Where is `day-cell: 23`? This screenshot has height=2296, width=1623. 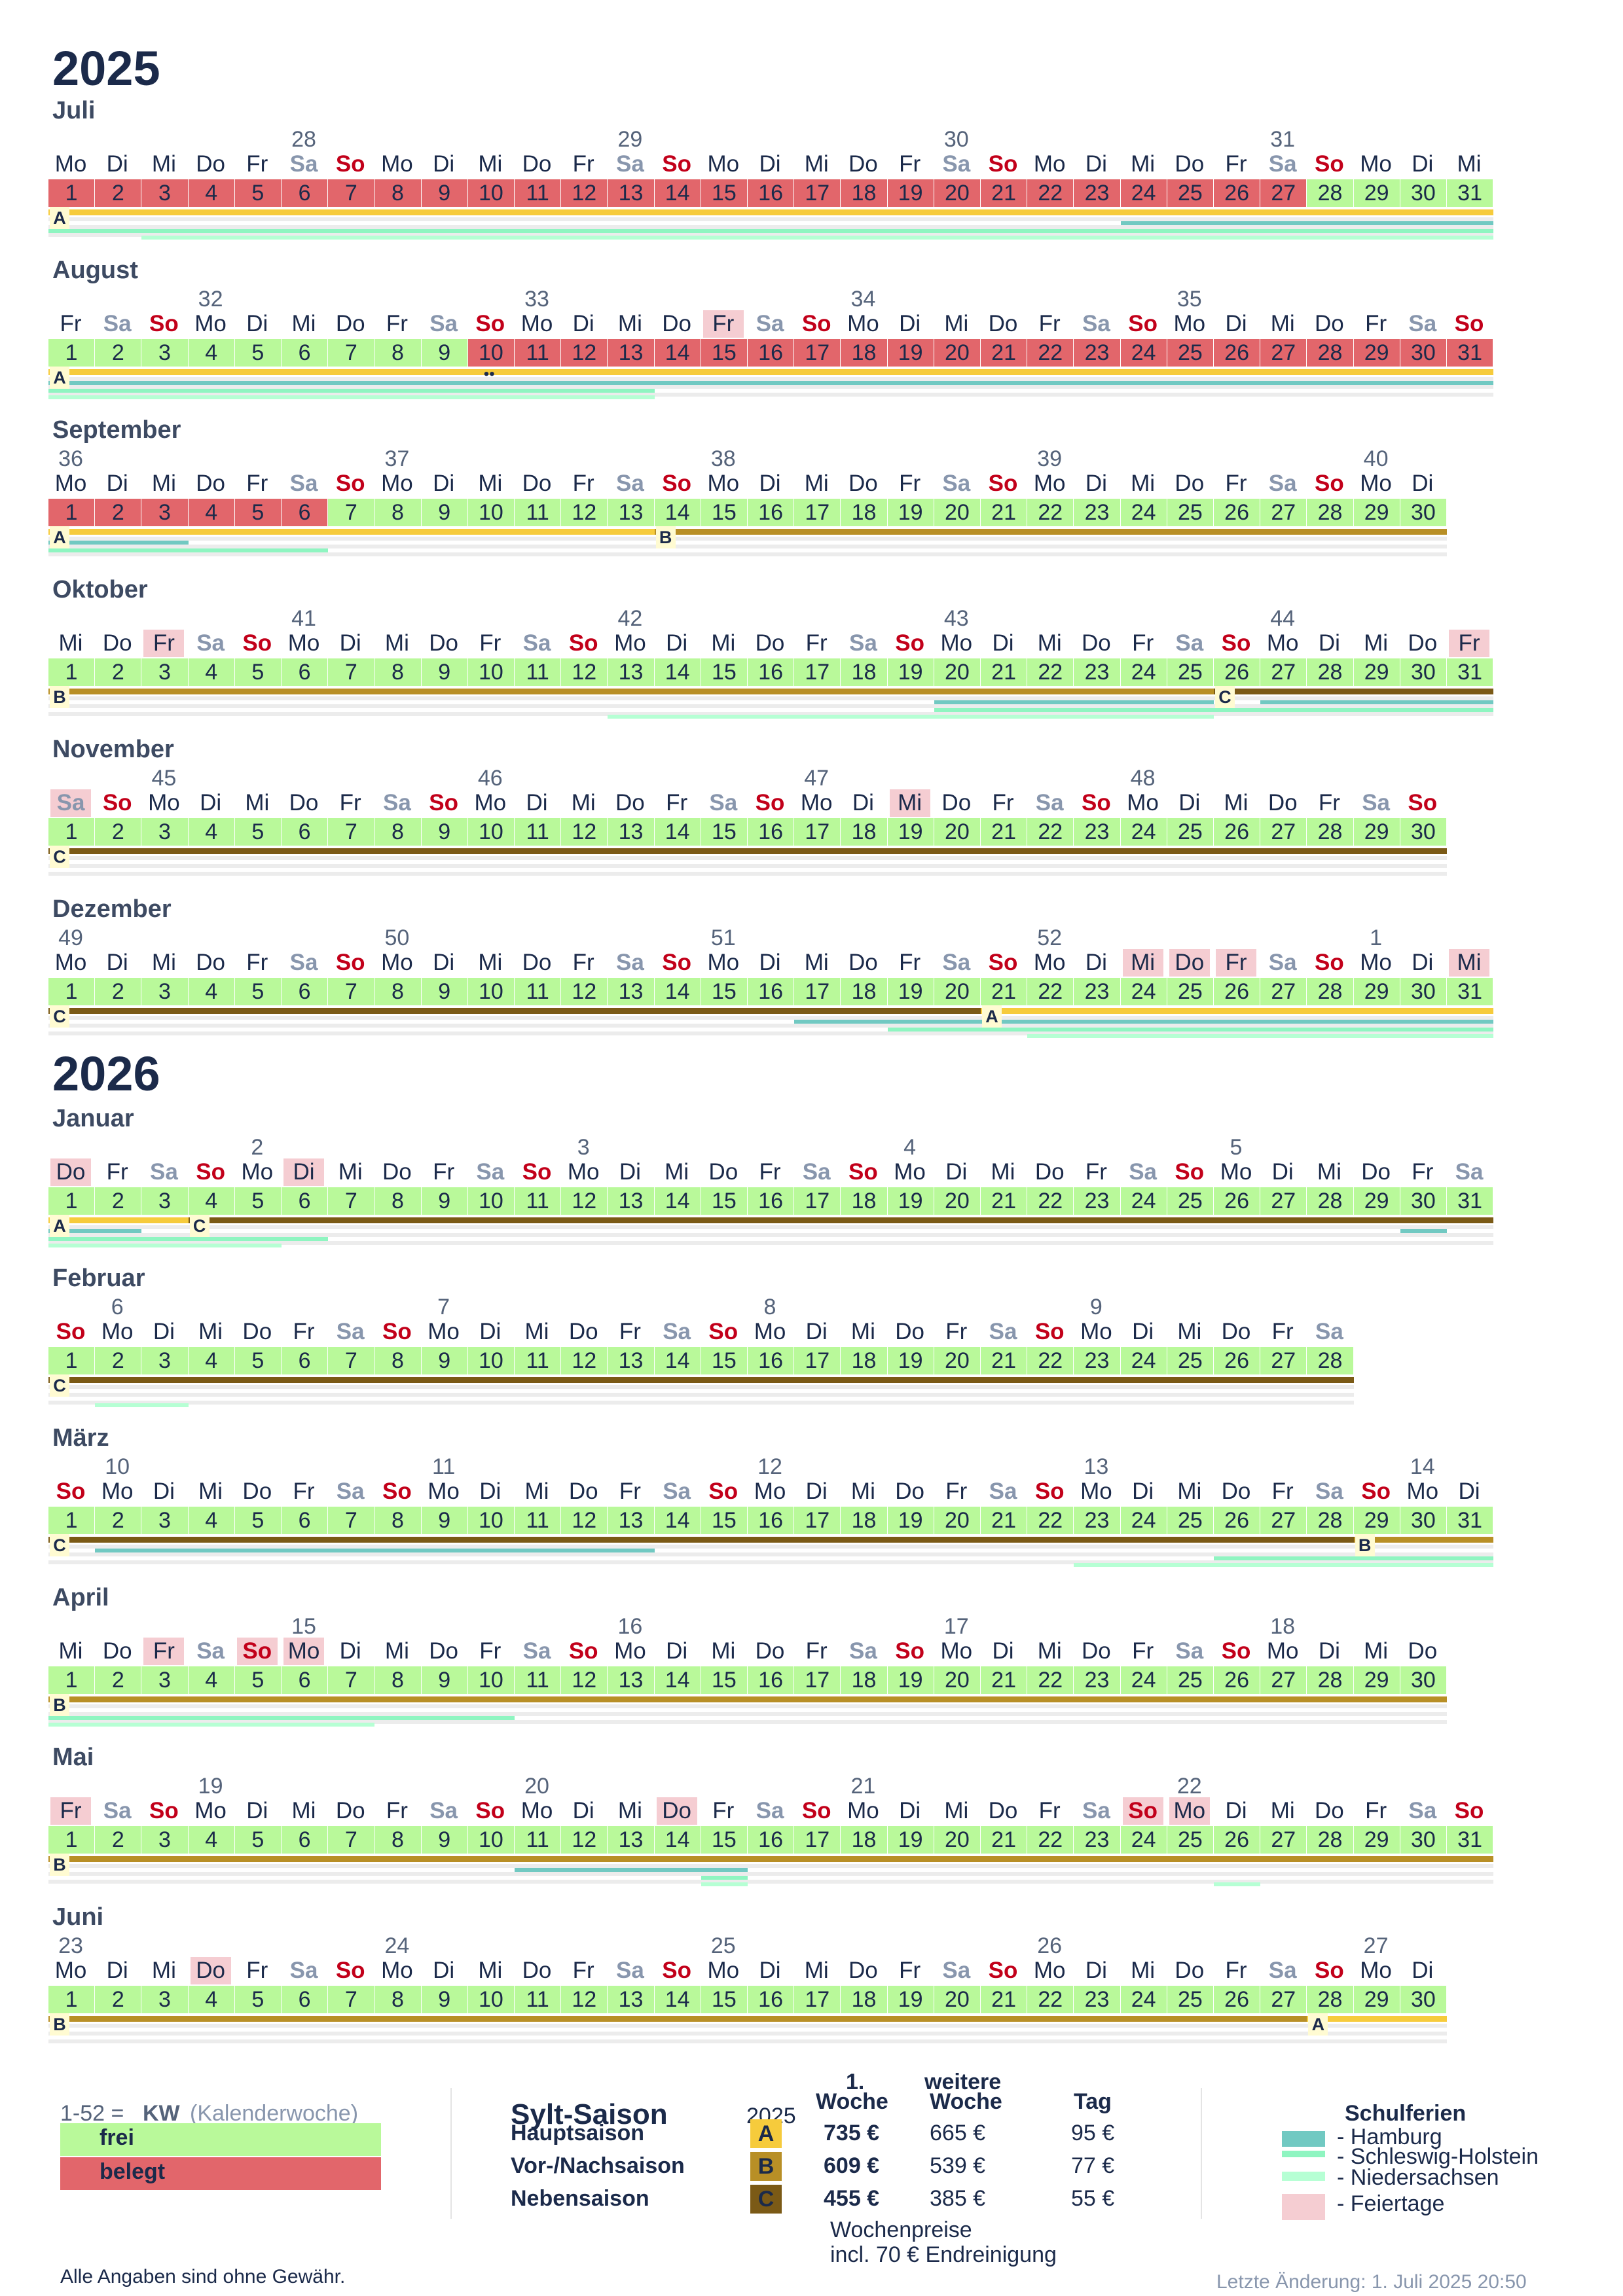 day-cell: 23 is located at coordinates (1097, 353).